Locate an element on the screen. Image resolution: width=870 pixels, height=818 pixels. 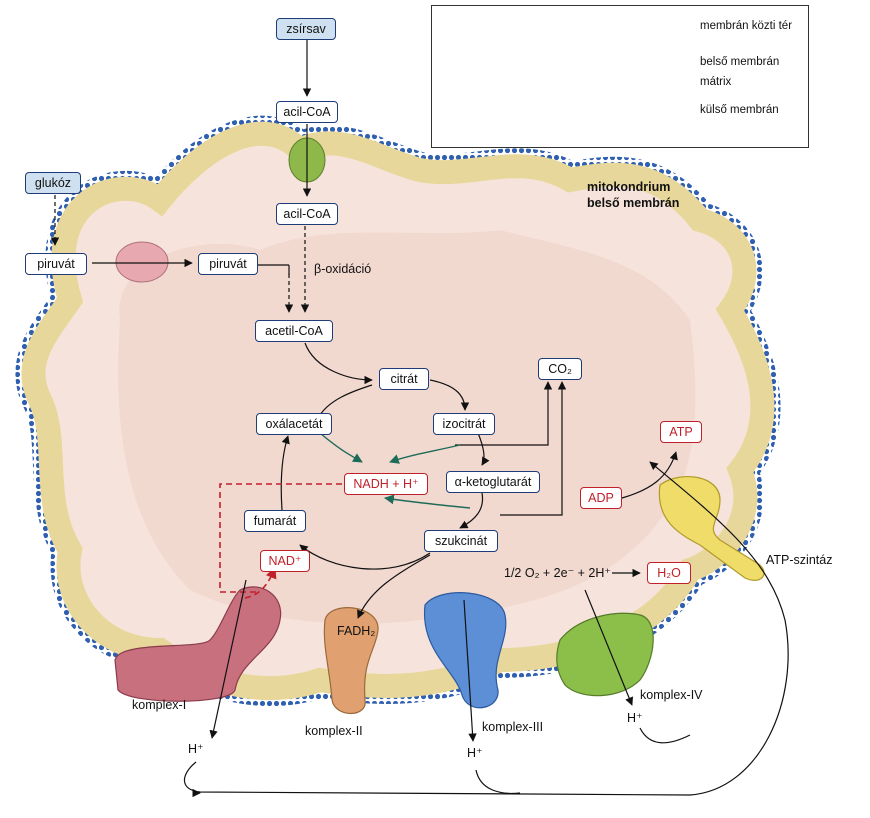
complex-3-shape is located at coordinates (465, 650).